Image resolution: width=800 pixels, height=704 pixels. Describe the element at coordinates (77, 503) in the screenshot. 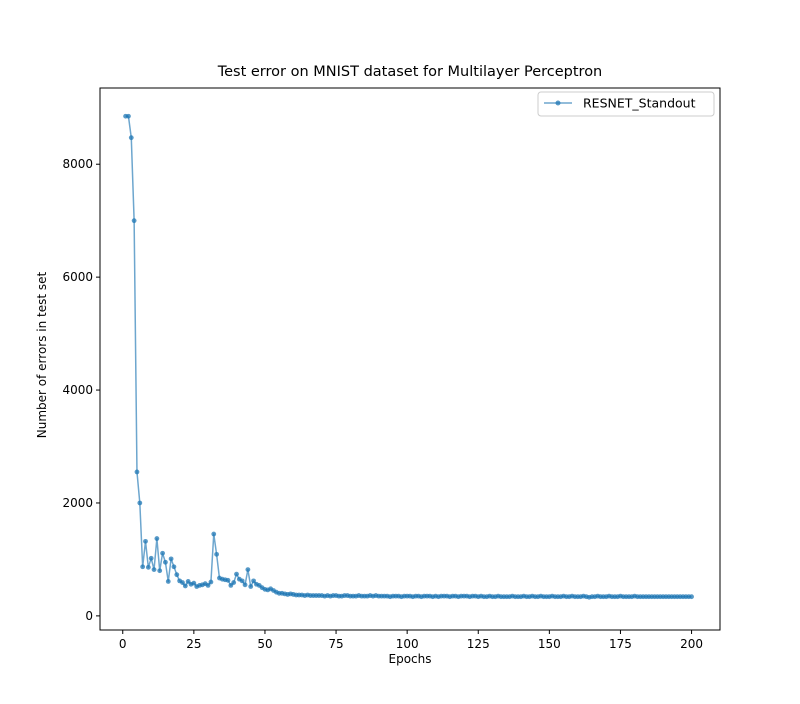

I see `y-tick-label: 2000` at that location.